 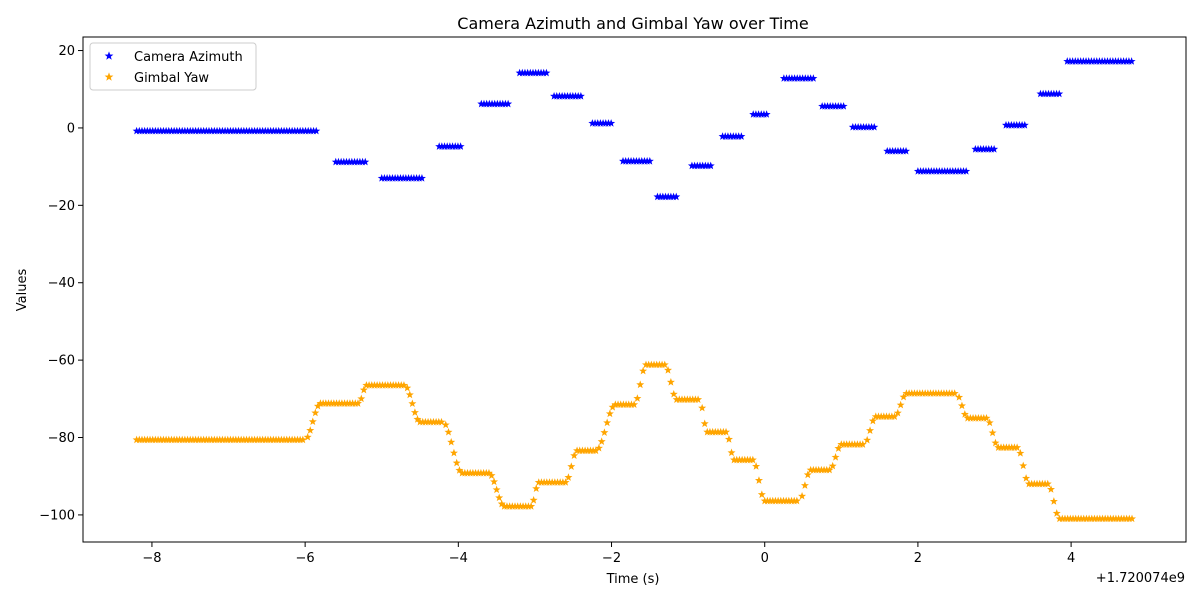 I want to click on x-tick-label: 4, so click(x=1071, y=558).